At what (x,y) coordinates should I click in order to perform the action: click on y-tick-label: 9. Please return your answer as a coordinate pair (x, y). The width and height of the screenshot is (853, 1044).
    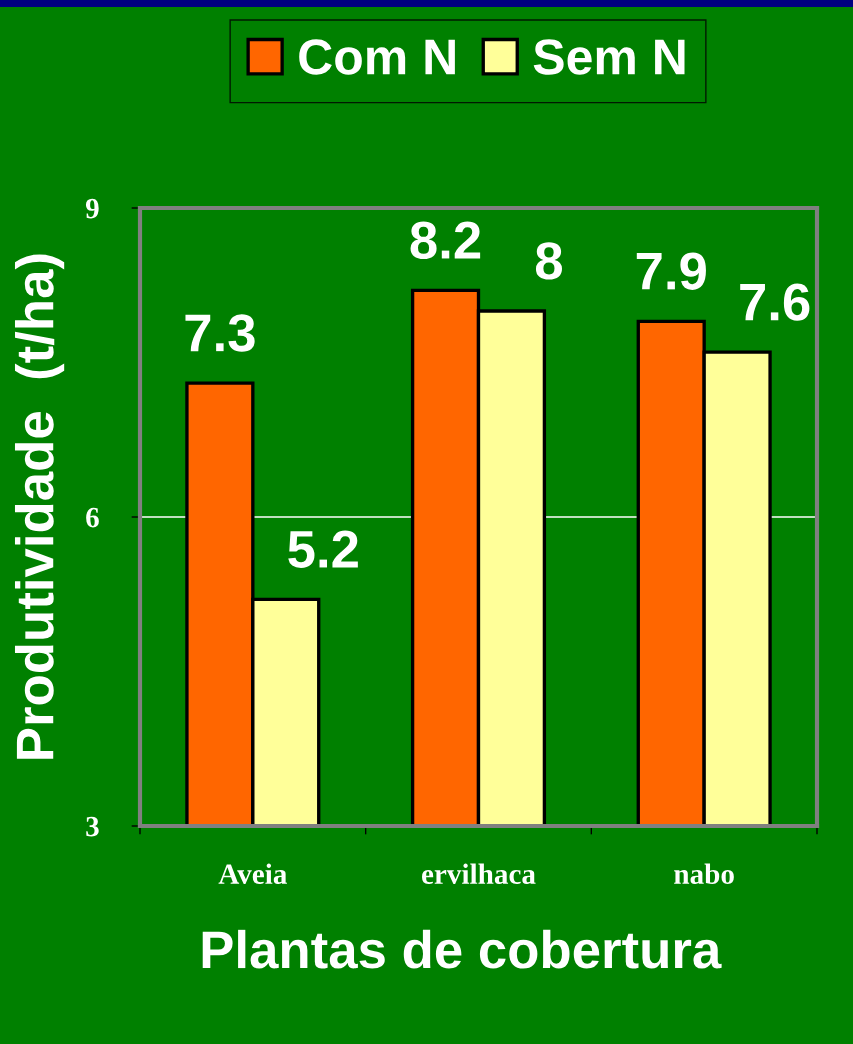
    Looking at the image, I should click on (92, 208).